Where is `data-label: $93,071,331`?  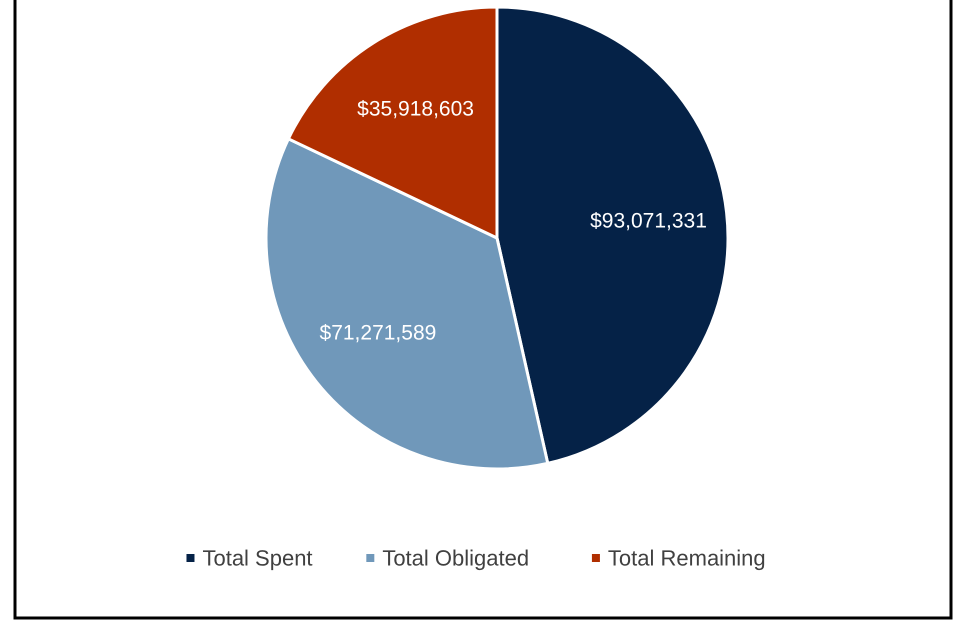 data-label: $93,071,331 is located at coordinates (648, 221).